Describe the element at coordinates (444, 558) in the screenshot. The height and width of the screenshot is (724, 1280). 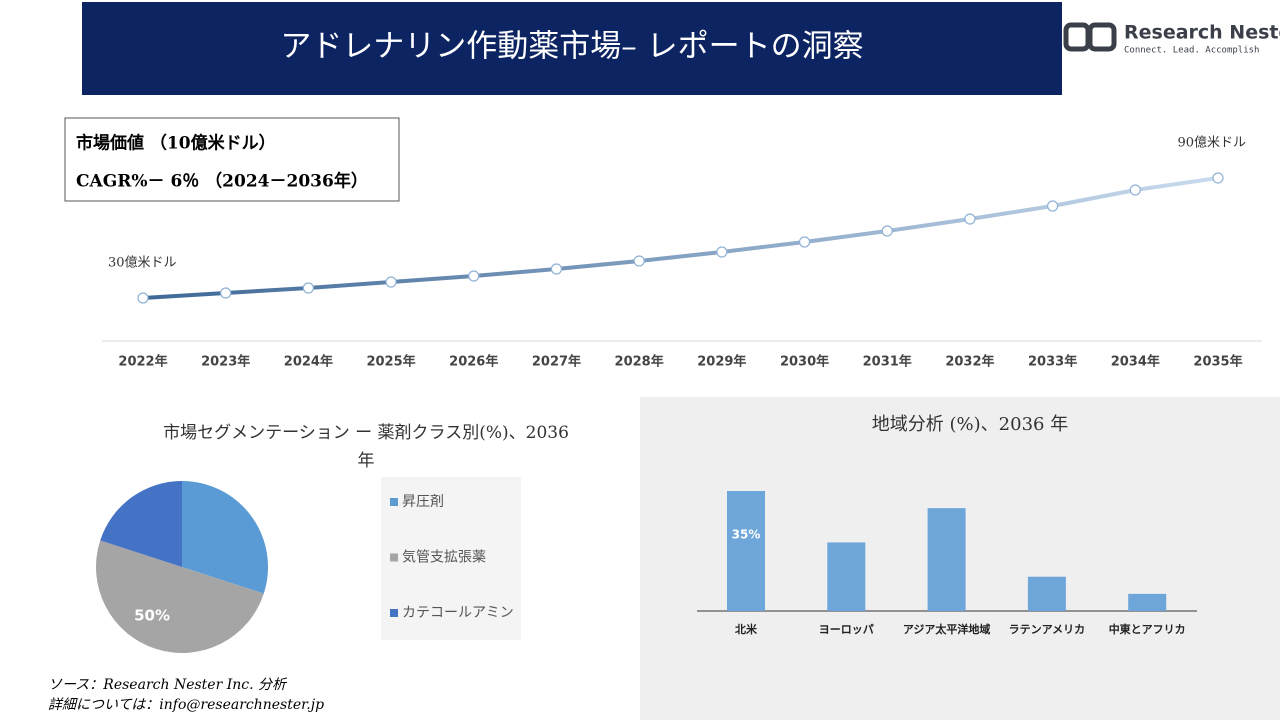
I see `legend-label: 気管支拡張薬` at that location.